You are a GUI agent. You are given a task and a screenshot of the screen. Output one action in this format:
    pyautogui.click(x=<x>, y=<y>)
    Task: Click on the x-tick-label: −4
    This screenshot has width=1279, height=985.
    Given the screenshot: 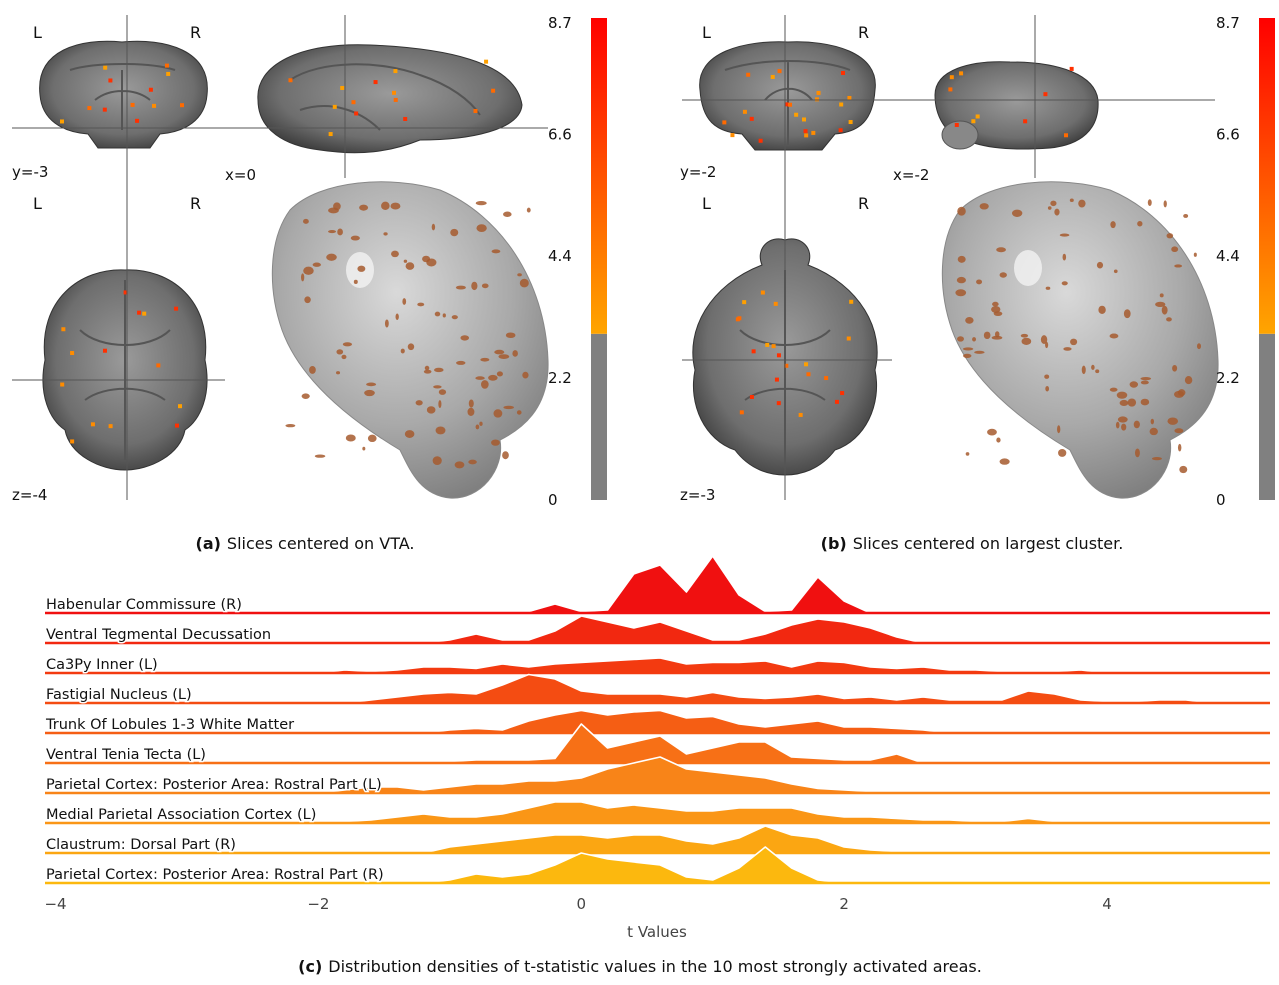 What is the action you would take?
    pyautogui.click(x=55, y=904)
    